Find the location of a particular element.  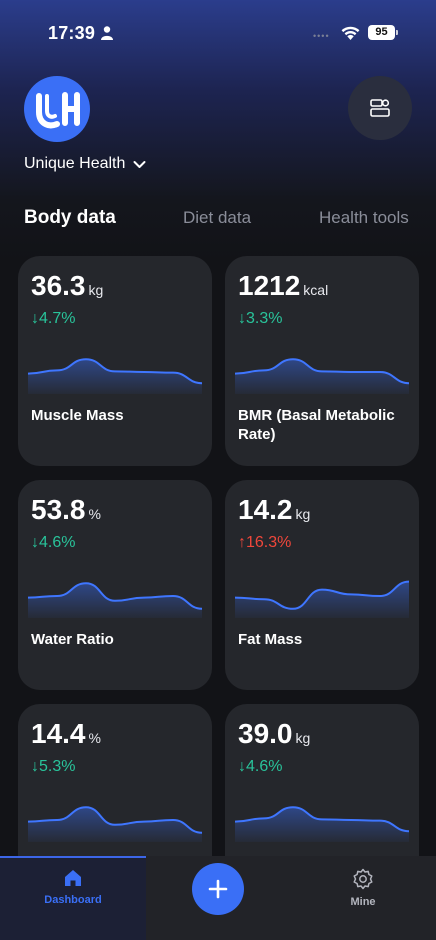

metric-unit: kcal is located at coordinates (316, 290).